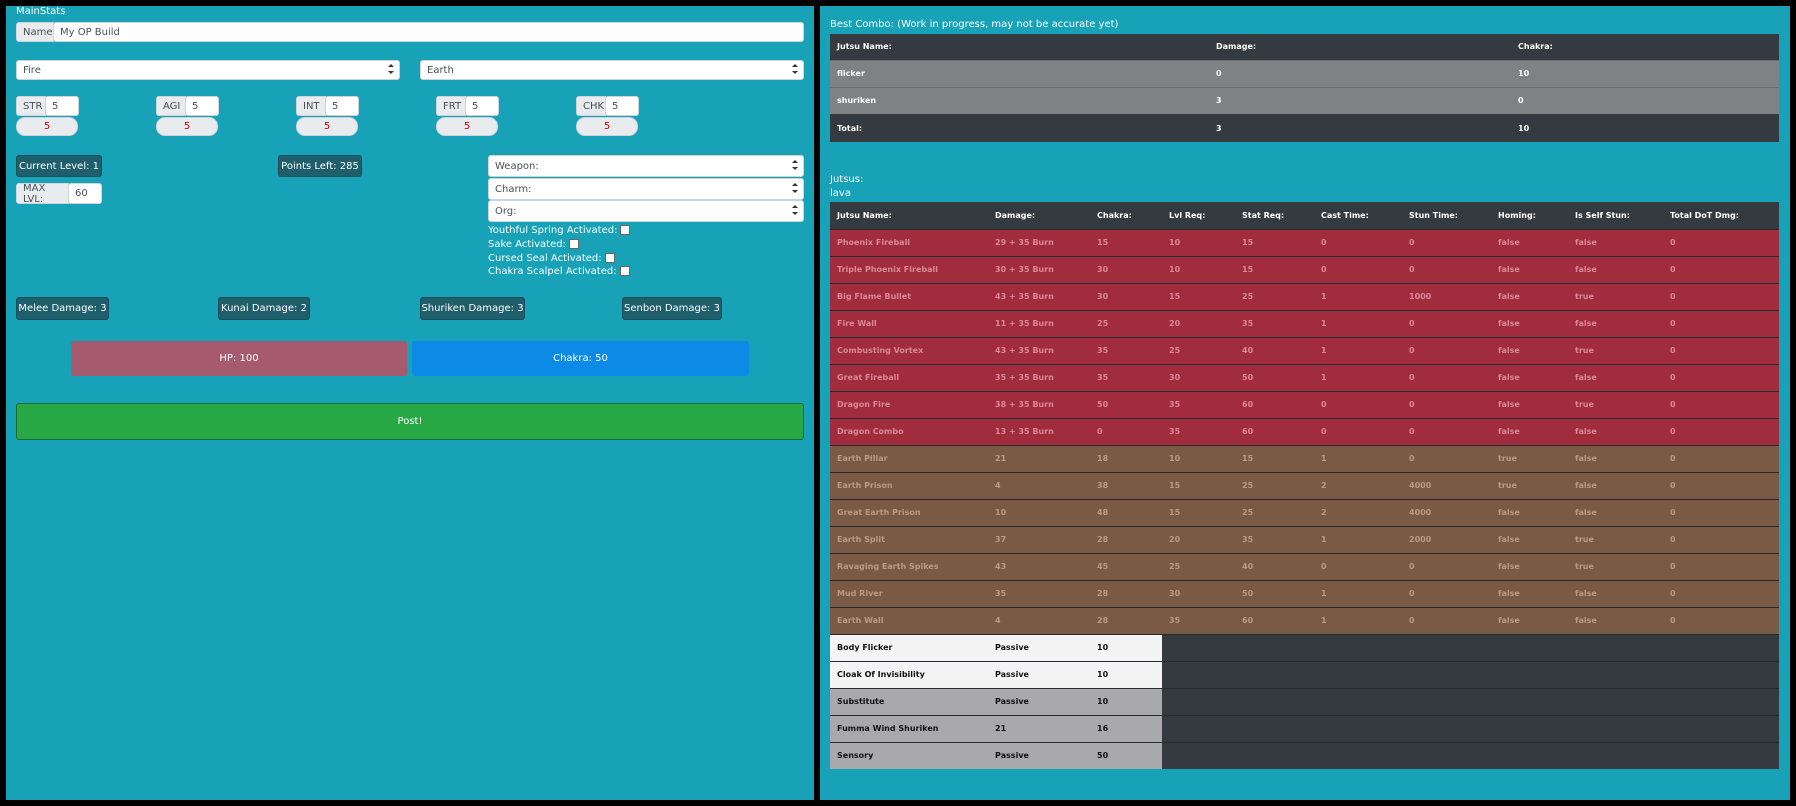  What do you see at coordinates (1126, 242) in the screenshot?
I see `jutsu-cell: 15` at bounding box center [1126, 242].